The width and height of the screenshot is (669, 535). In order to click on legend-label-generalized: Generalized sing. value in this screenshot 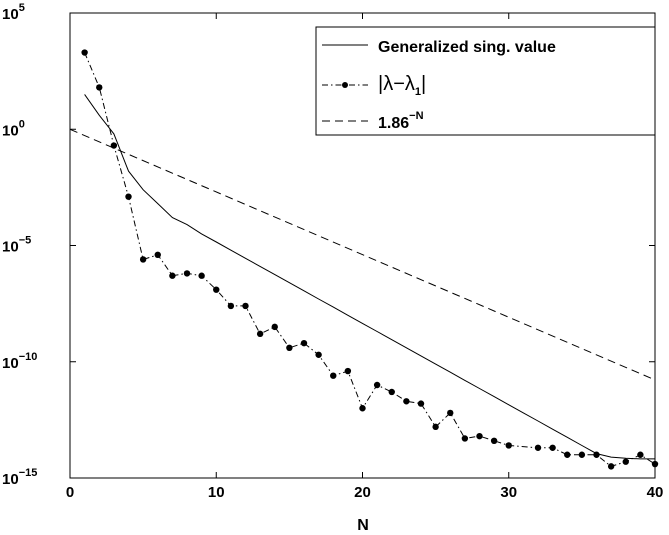, I will do `click(467, 47)`.